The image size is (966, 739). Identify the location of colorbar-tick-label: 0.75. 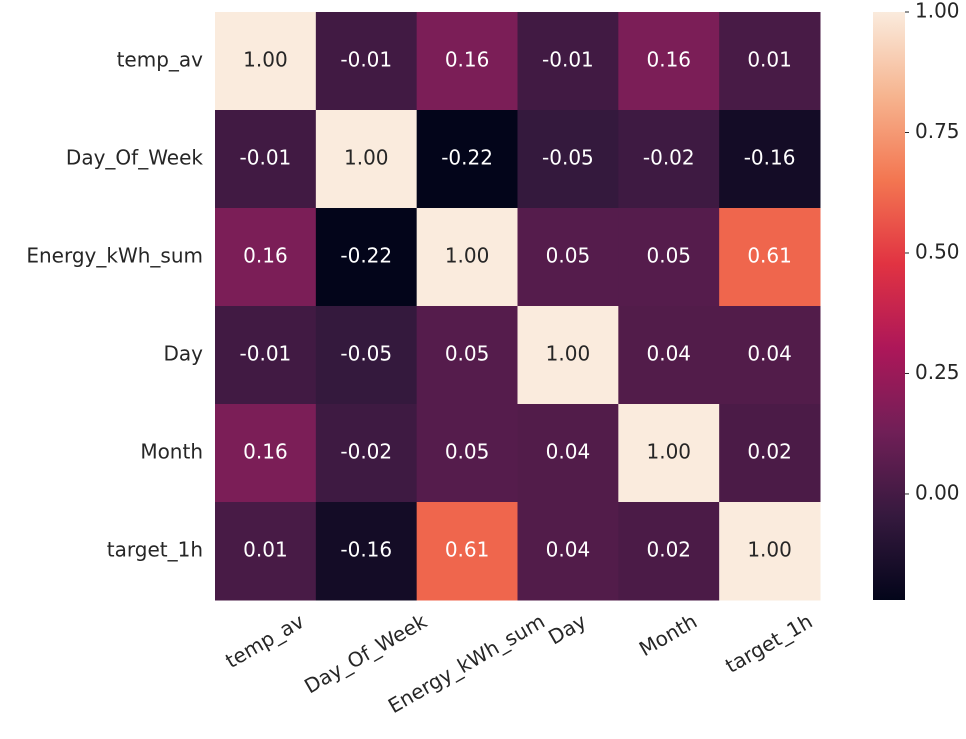
(937, 131).